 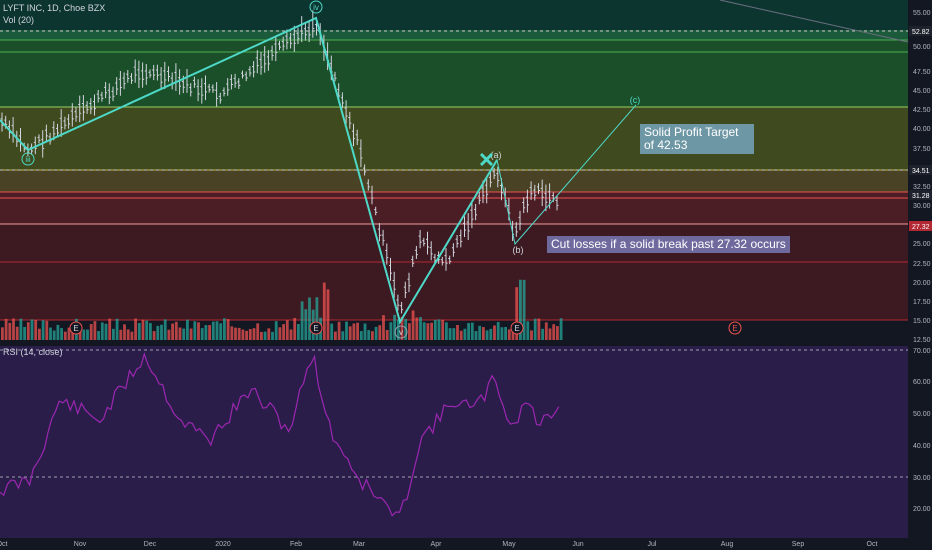 What do you see at coordinates (922, 187) in the screenshot?
I see `price-tick: 32.50` at bounding box center [922, 187].